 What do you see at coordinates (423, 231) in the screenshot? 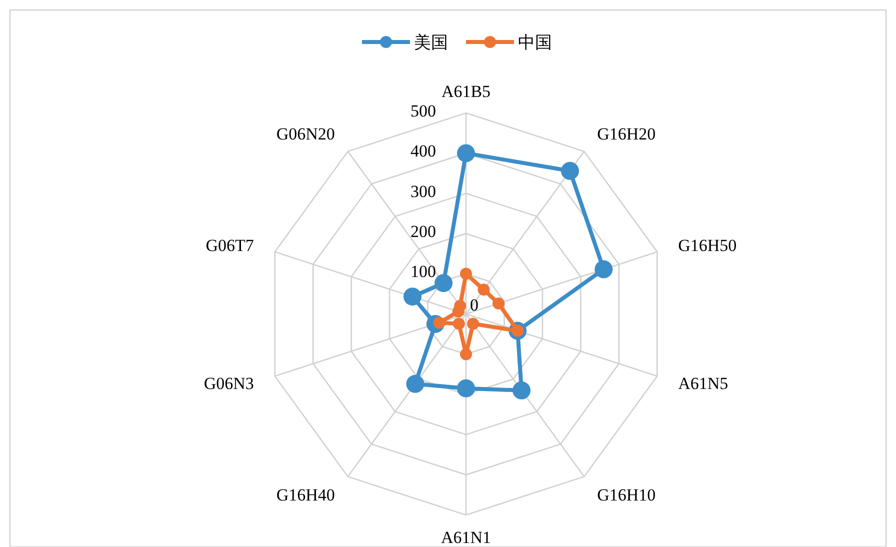
I see `y-tick-label: 200` at bounding box center [423, 231].